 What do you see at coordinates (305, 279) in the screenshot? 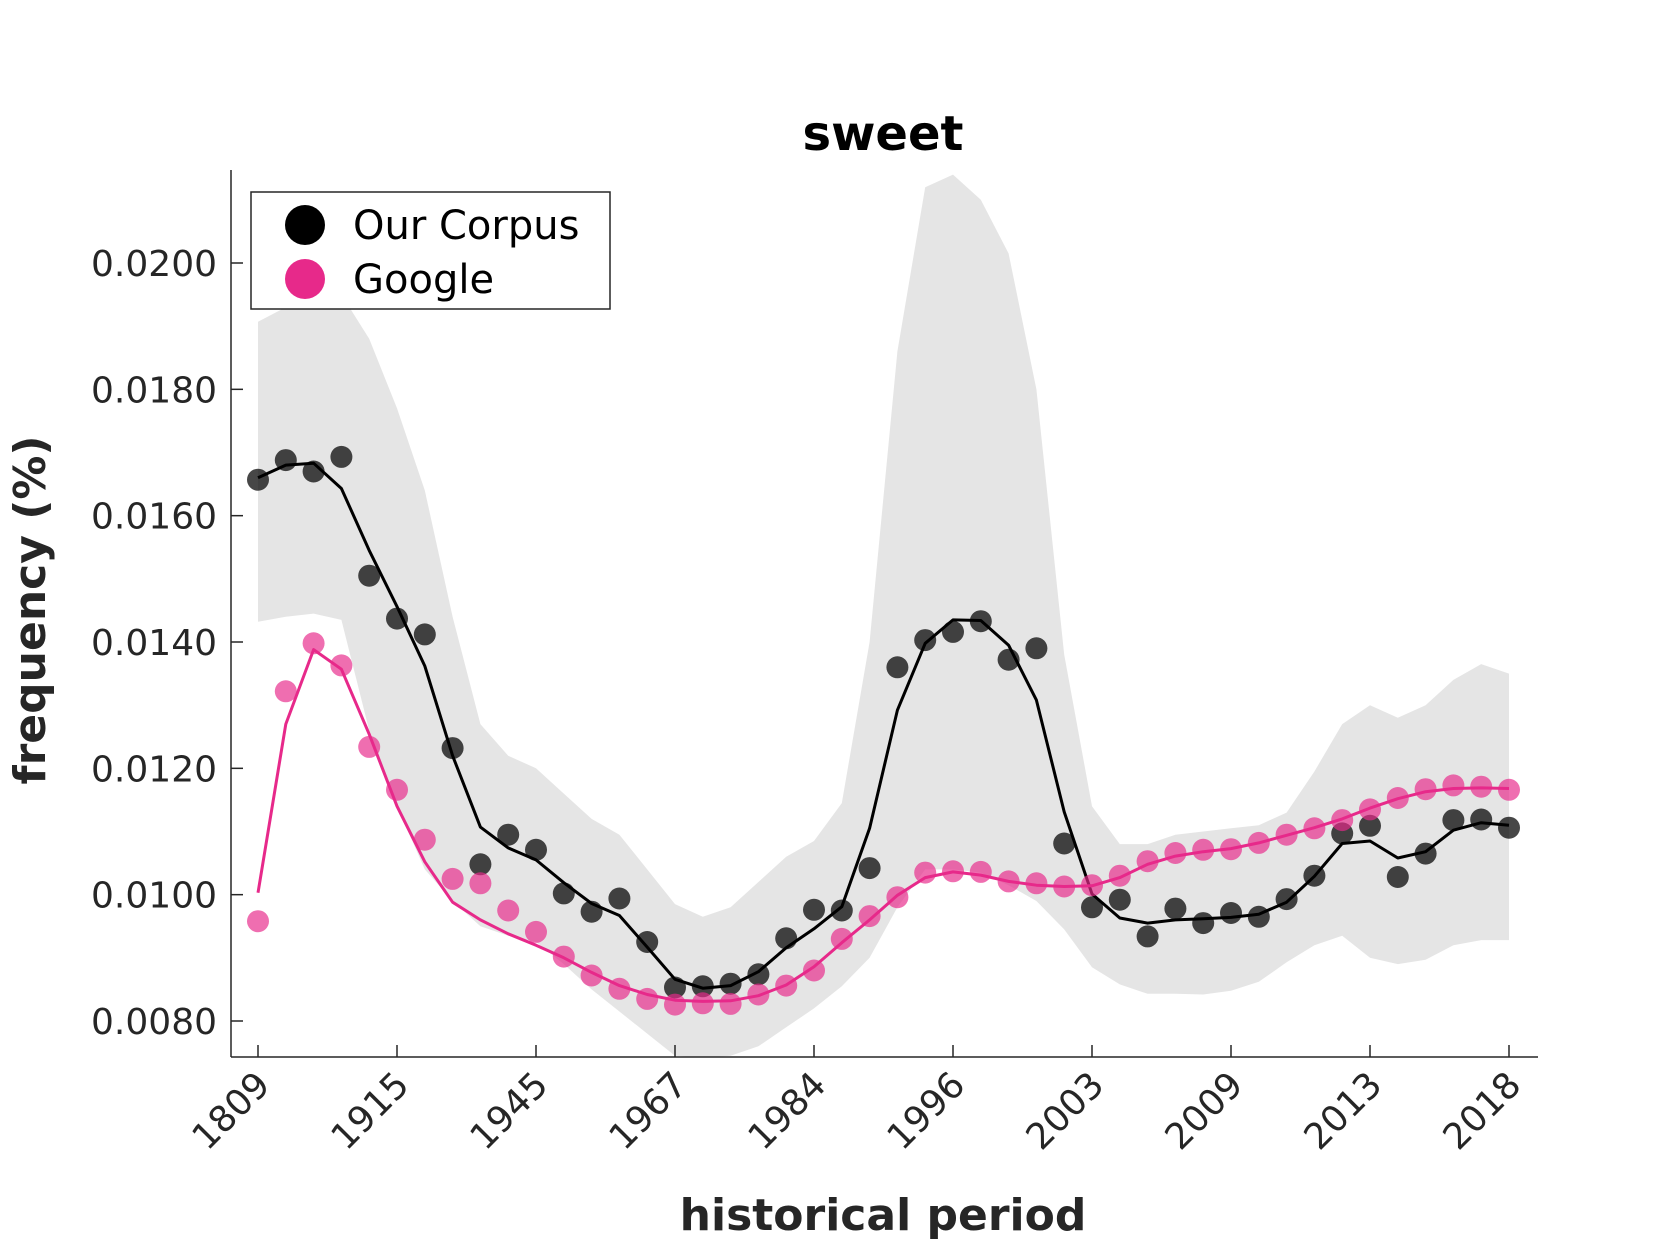
I see `legend-marker-google` at bounding box center [305, 279].